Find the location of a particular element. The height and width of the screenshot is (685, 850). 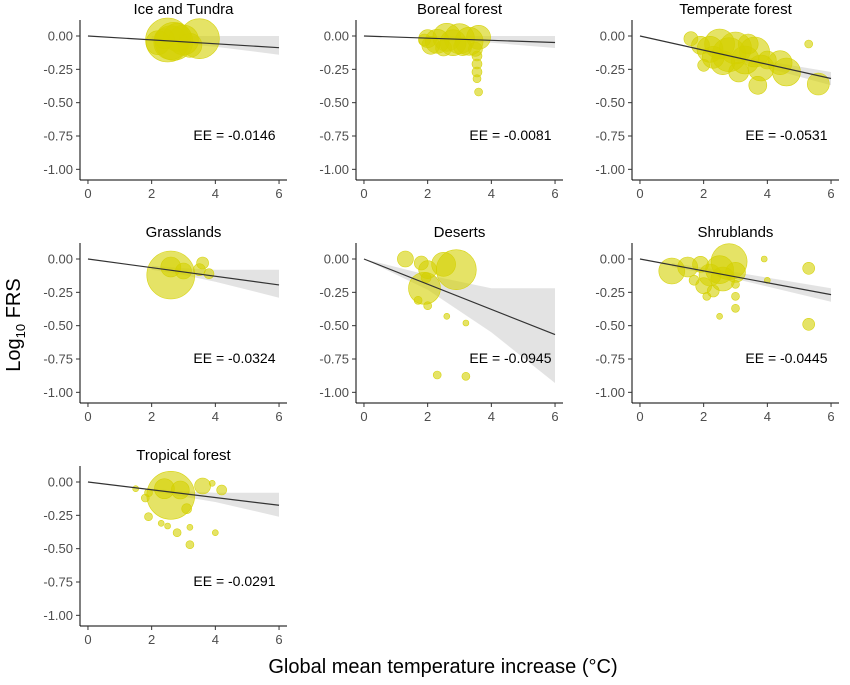

panel-deserts-x-tick-label: 0 is located at coordinates (363, 416).